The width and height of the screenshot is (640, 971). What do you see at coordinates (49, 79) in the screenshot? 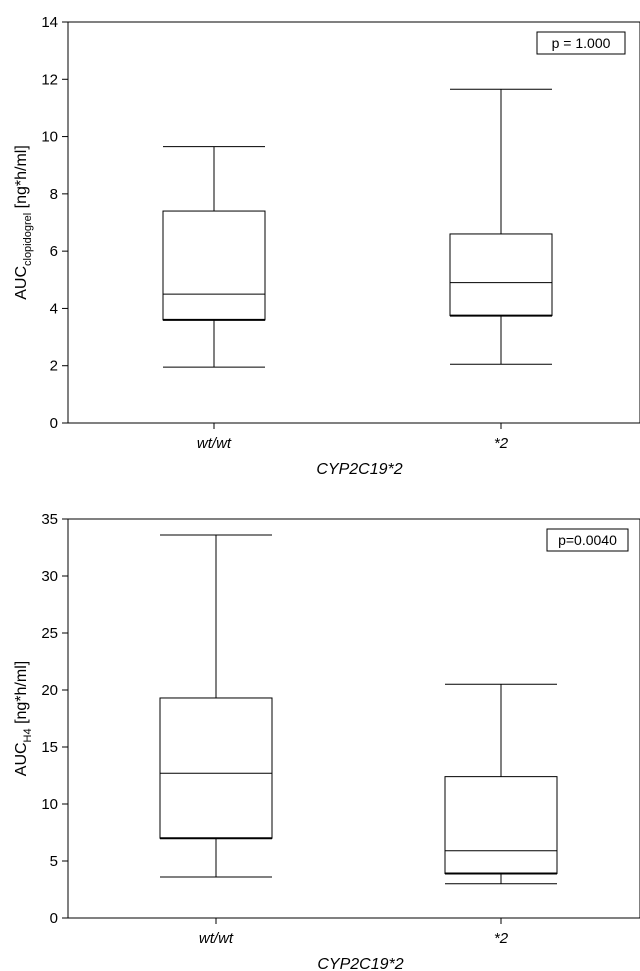
I see `y-tick-label: 12` at bounding box center [49, 79].